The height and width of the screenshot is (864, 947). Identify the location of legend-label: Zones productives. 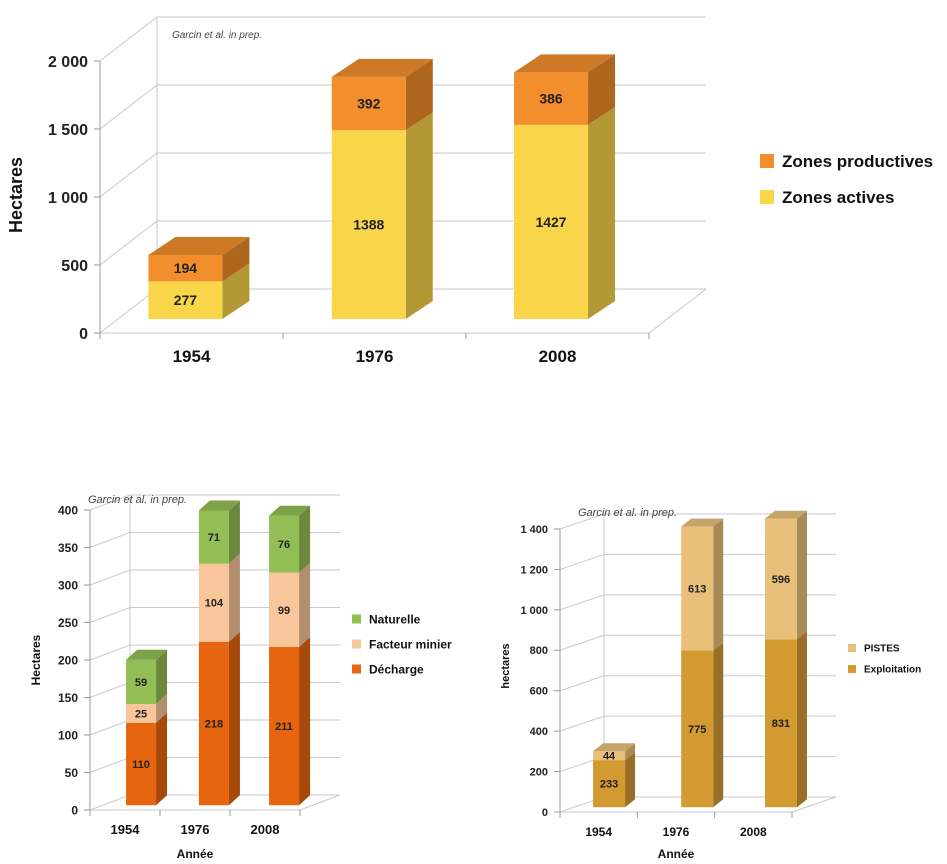
(857, 161).